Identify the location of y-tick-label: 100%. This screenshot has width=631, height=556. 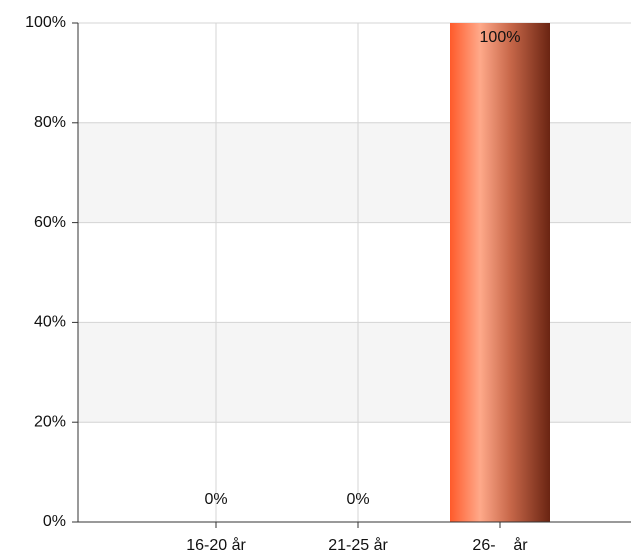
(45, 22).